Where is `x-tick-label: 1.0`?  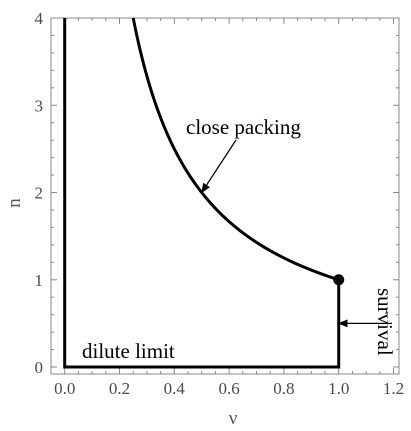
x-tick-label: 1.0 is located at coordinates (338, 388).